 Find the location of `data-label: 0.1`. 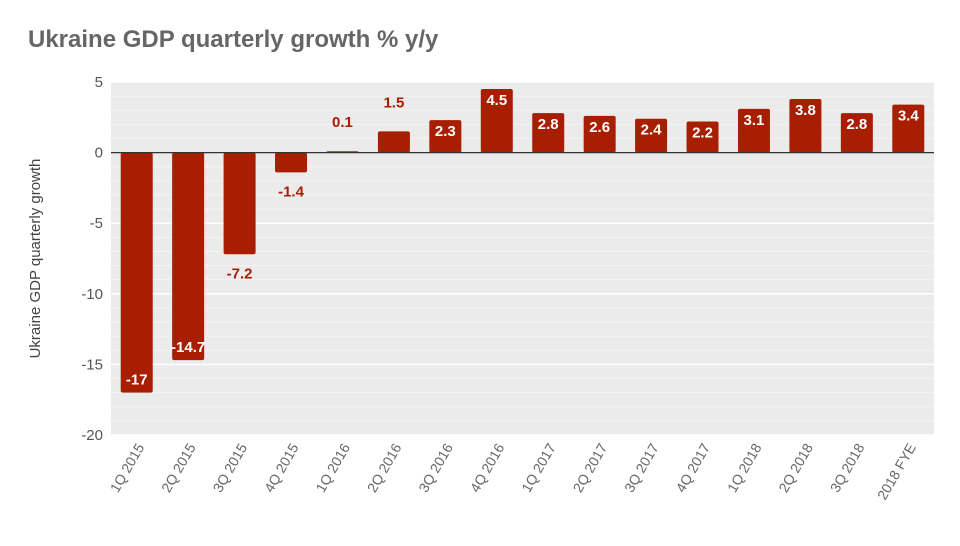

data-label: 0.1 is located at coordinates (342, 122).